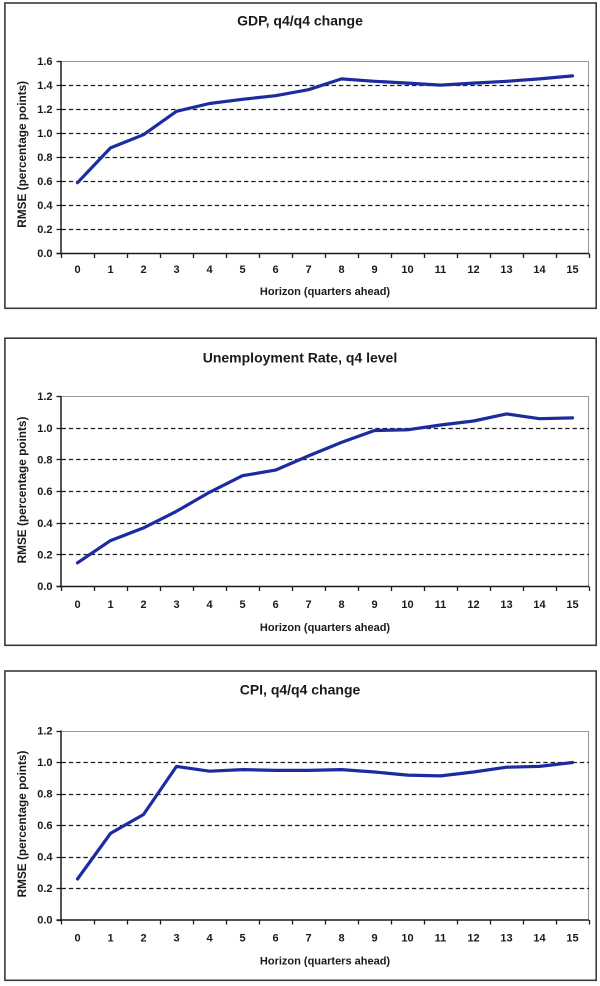 Image resolution: width=600 pixels, height=986 pixels. What do you see at coordinates (300, 358) in the screenshot?
I see `svg-text: Unemployment Rate, q4 level` at bounding box center [300, 358].